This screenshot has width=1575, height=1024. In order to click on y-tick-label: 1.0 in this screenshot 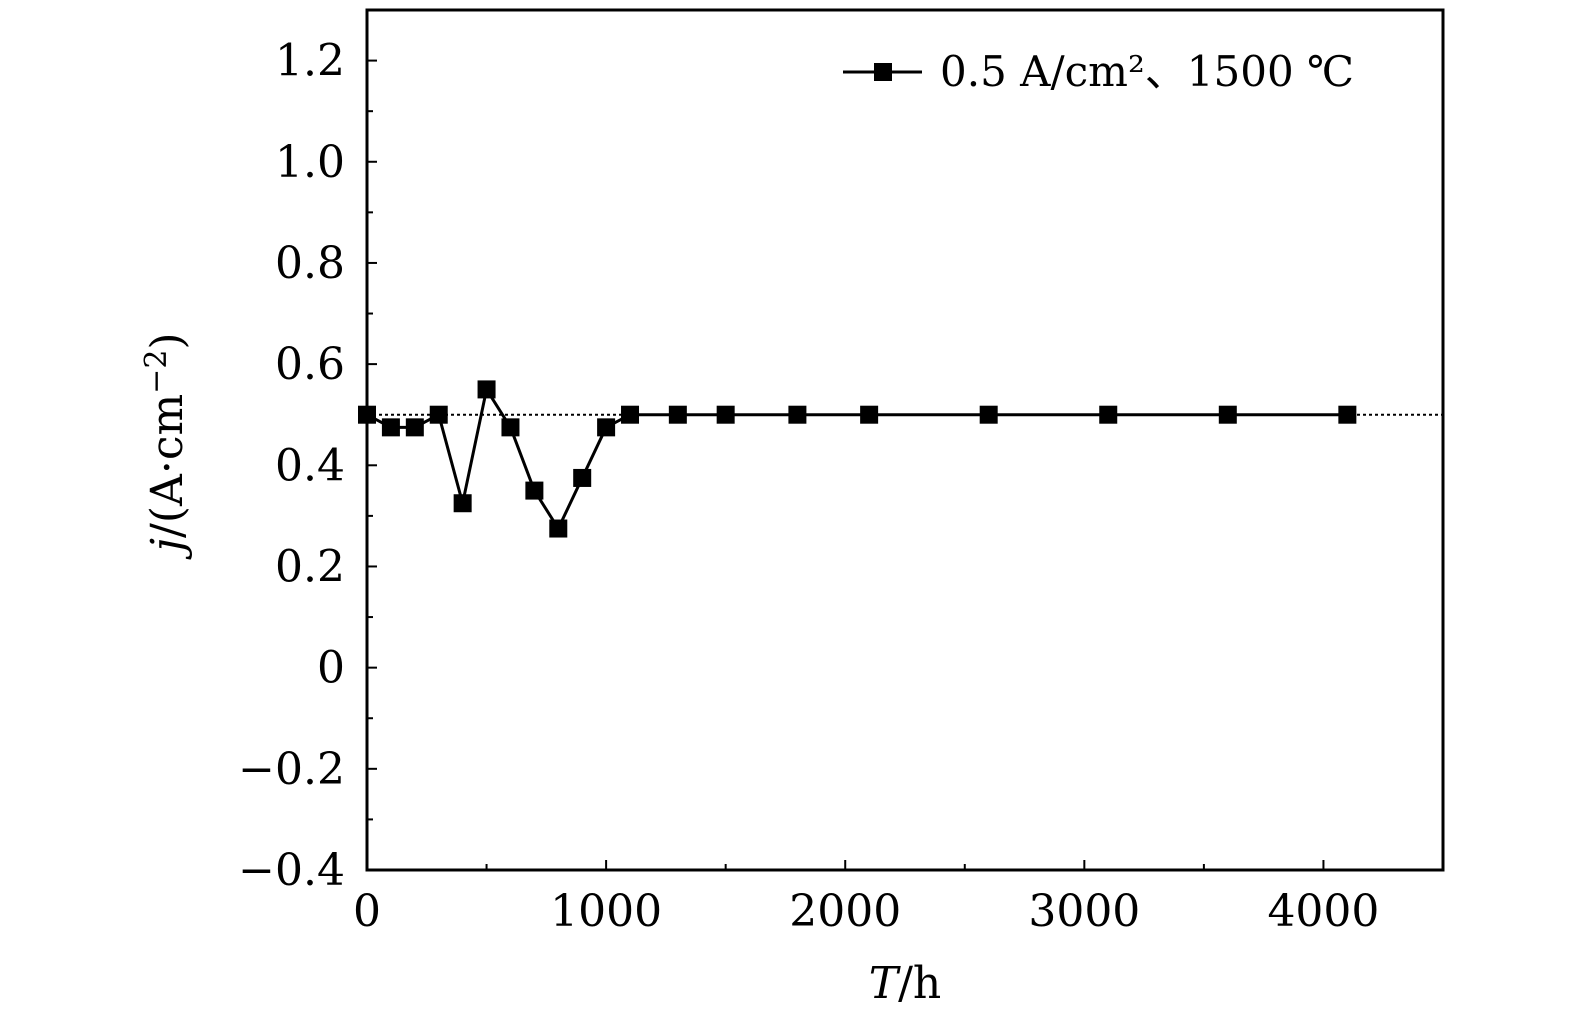, I will do `click(310, 162)`.